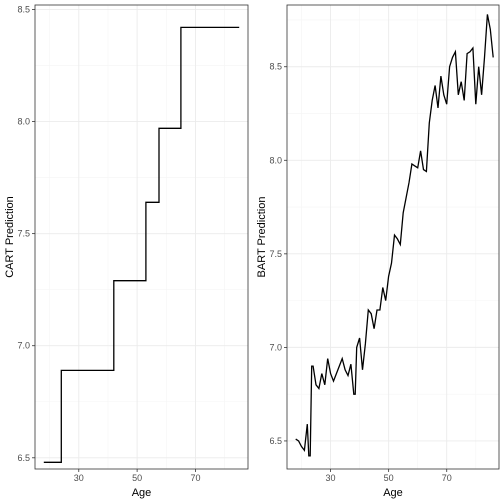 Image resolution: width=504 pixels, height=504 pixels. Describe the element at coordinates (137, 478) in the screenshot. I see `cart-x-tick-label: 50` at that location.